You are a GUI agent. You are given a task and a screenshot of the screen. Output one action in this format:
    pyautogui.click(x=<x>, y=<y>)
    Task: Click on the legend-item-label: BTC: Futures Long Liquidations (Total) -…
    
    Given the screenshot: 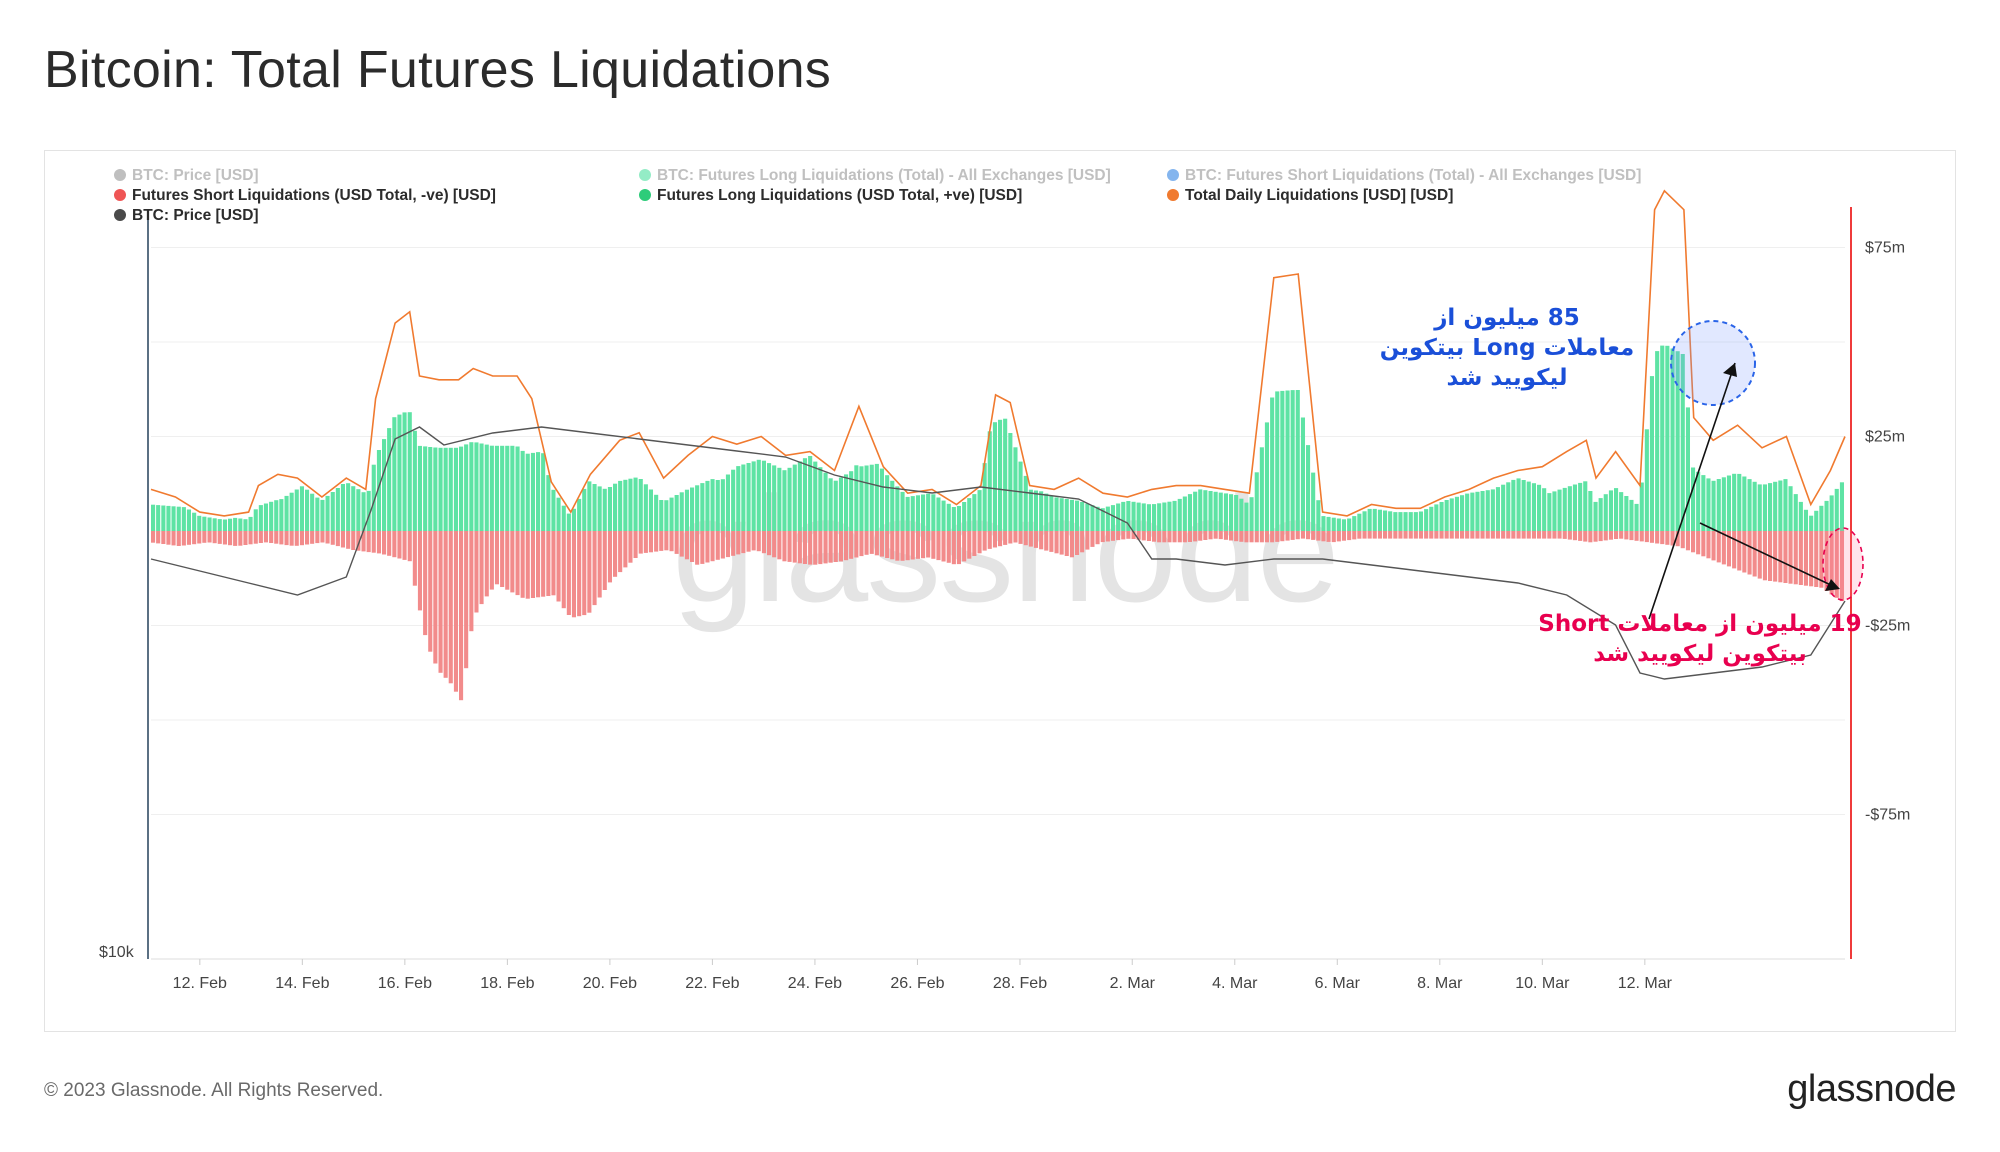 What is the action you would take?
    pyautogui.click(x=884, y=175)
    